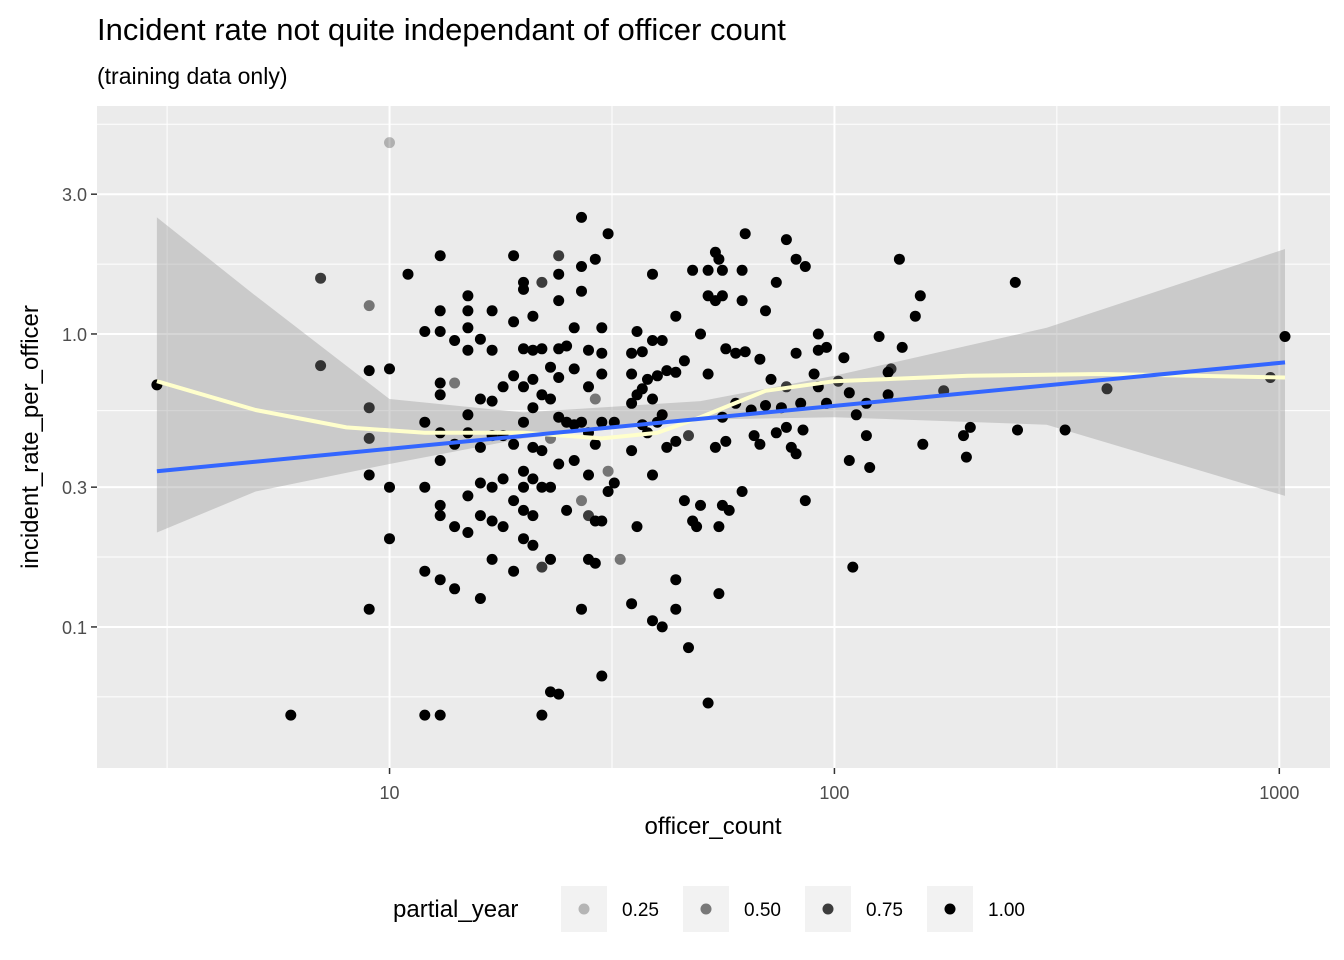  I want to click on legend-key-point, so click(950, 909).